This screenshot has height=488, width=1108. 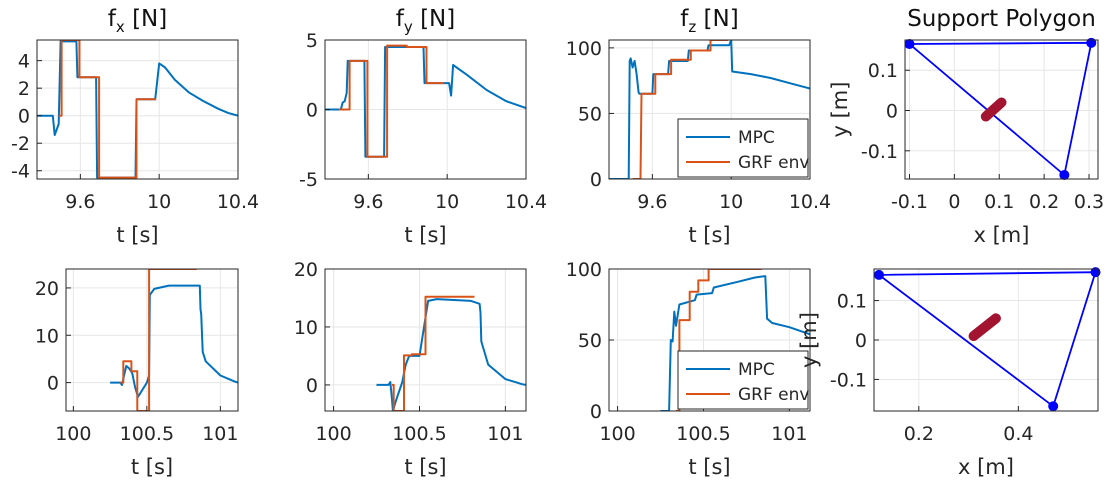 I want to click on fx-top-title: fx [N], so click(x=137, y=21).